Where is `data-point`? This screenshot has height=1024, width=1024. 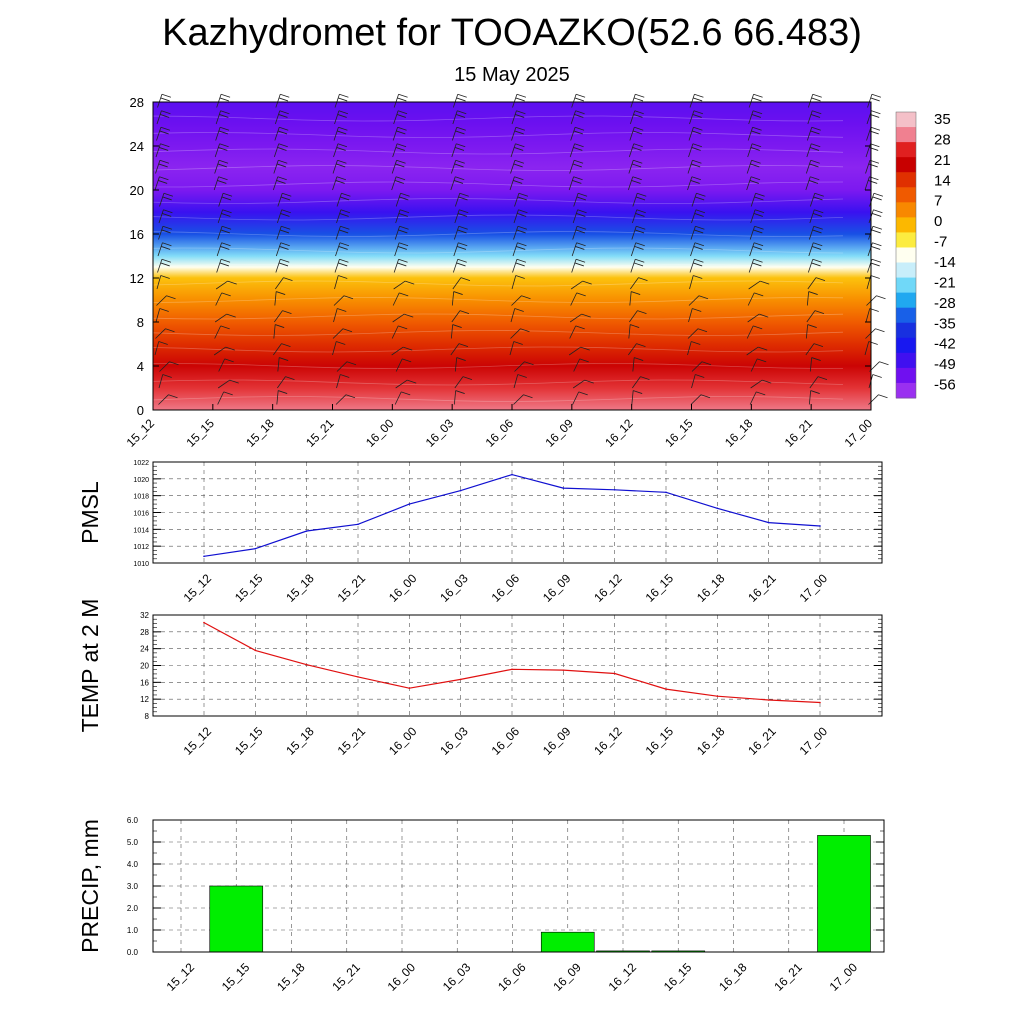
data-point is located at coordinates (820, 702).